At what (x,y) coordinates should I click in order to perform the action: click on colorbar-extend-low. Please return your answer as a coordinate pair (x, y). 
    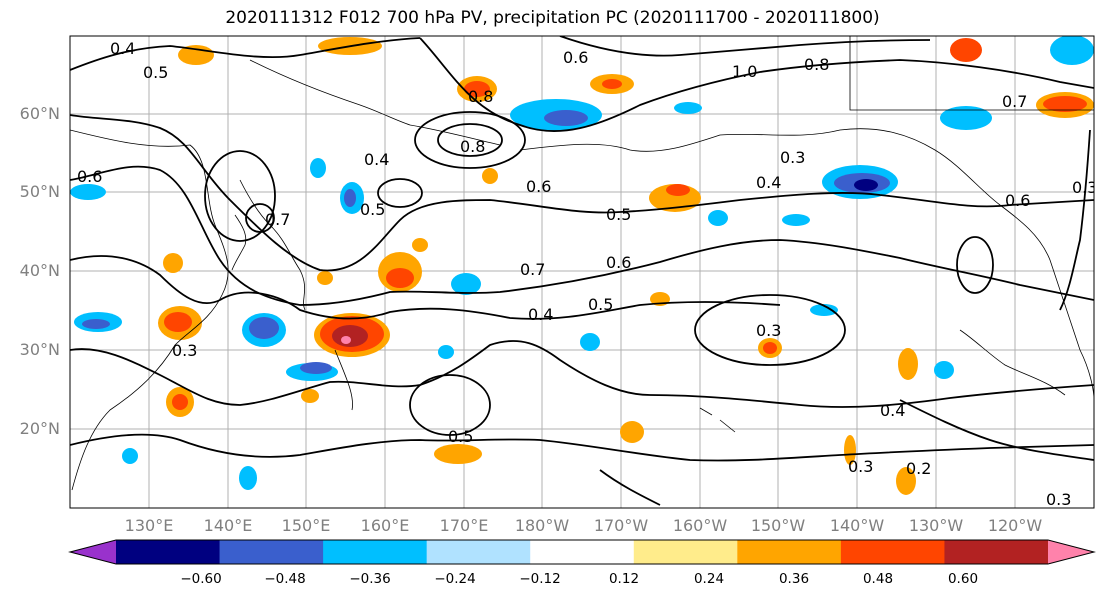
    Looking at the image, I should click on (93, 552).